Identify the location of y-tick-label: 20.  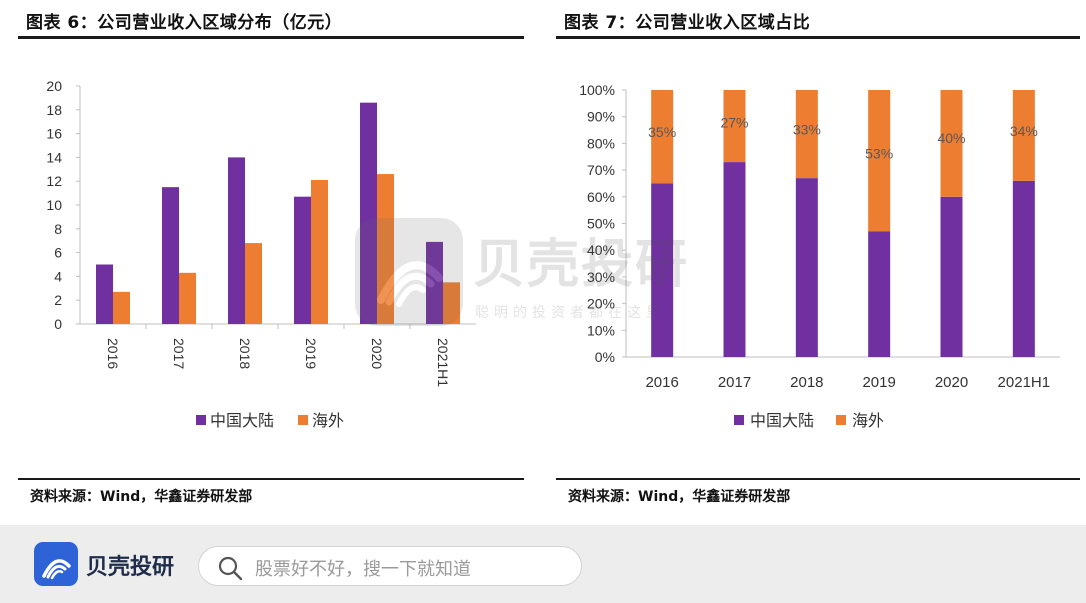
(54, 86).